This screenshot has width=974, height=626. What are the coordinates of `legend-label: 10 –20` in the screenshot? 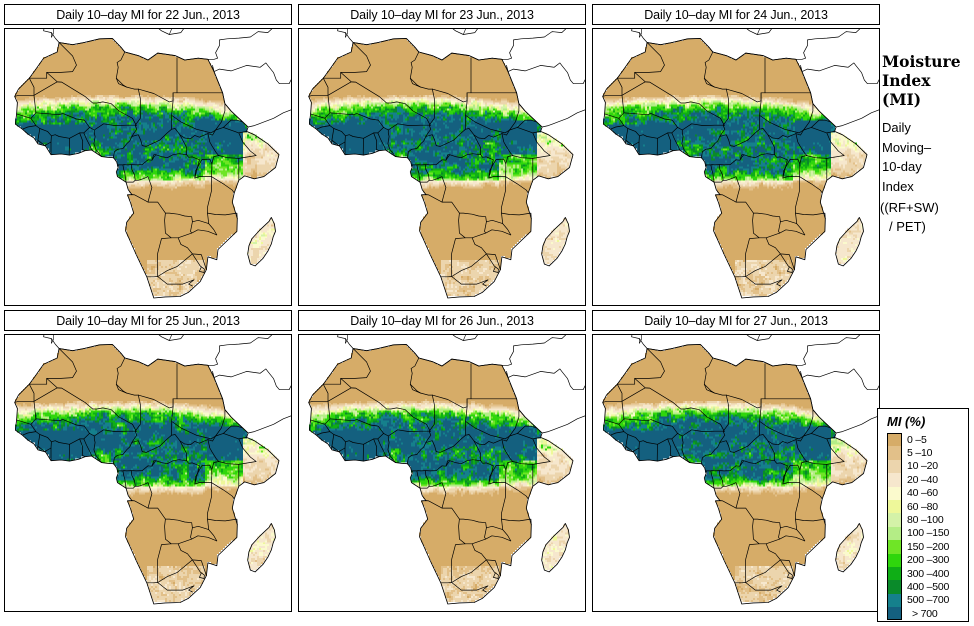 It's located at (922, 466).